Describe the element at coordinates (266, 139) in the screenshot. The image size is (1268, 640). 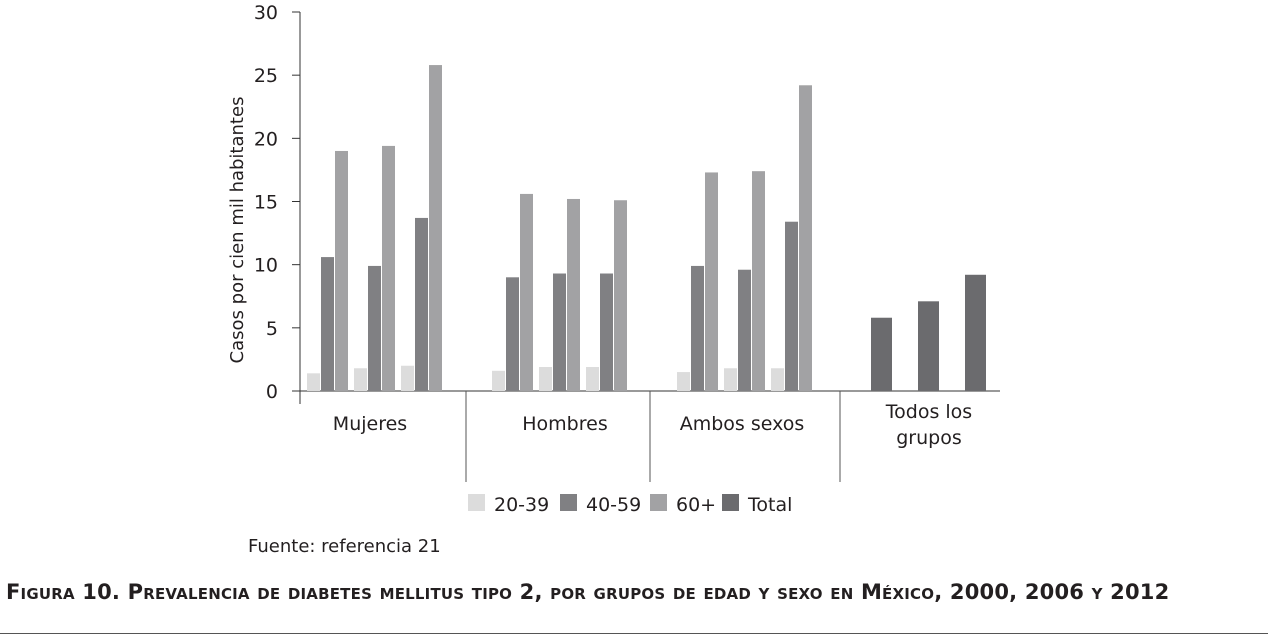
I see `y-tick-label: 20` at that location.